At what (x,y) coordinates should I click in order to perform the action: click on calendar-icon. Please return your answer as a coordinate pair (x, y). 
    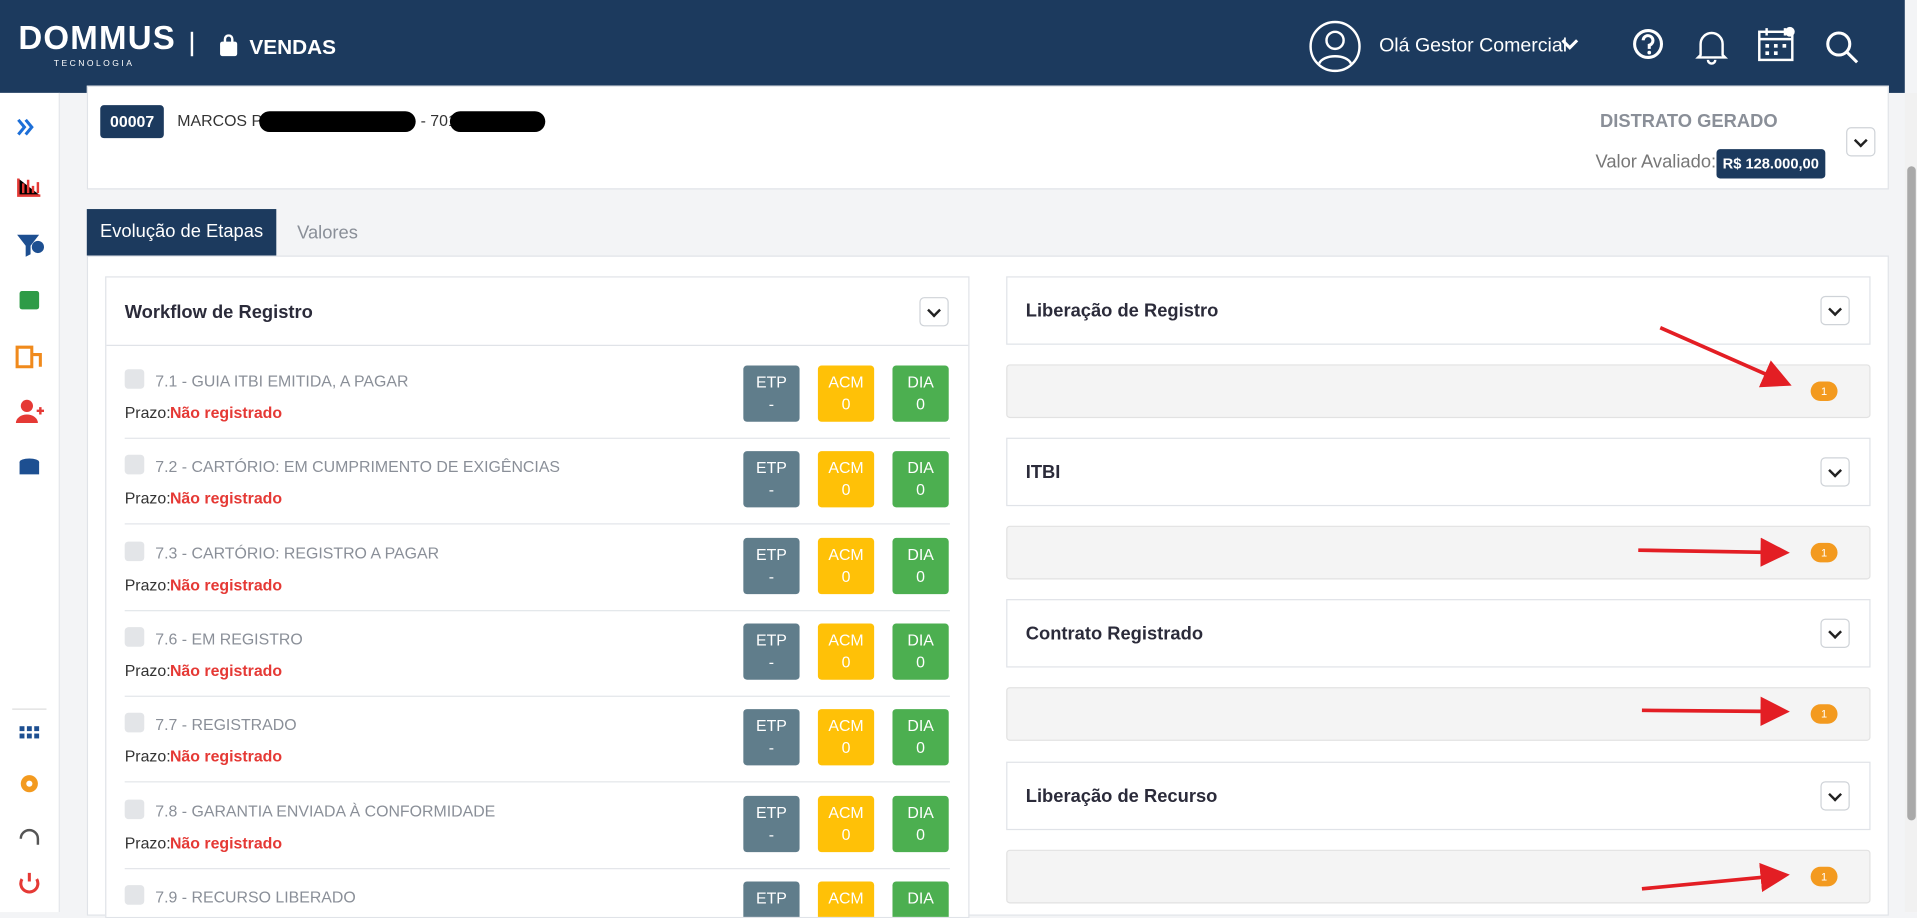
    Looking at the image, I should click on (1778, 45).